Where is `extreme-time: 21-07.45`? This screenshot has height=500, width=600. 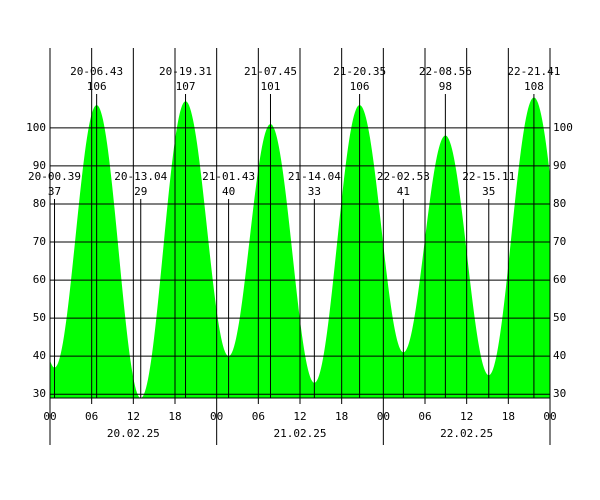
extreme-time: 21-07.45 is located at coordinates (270, 71).